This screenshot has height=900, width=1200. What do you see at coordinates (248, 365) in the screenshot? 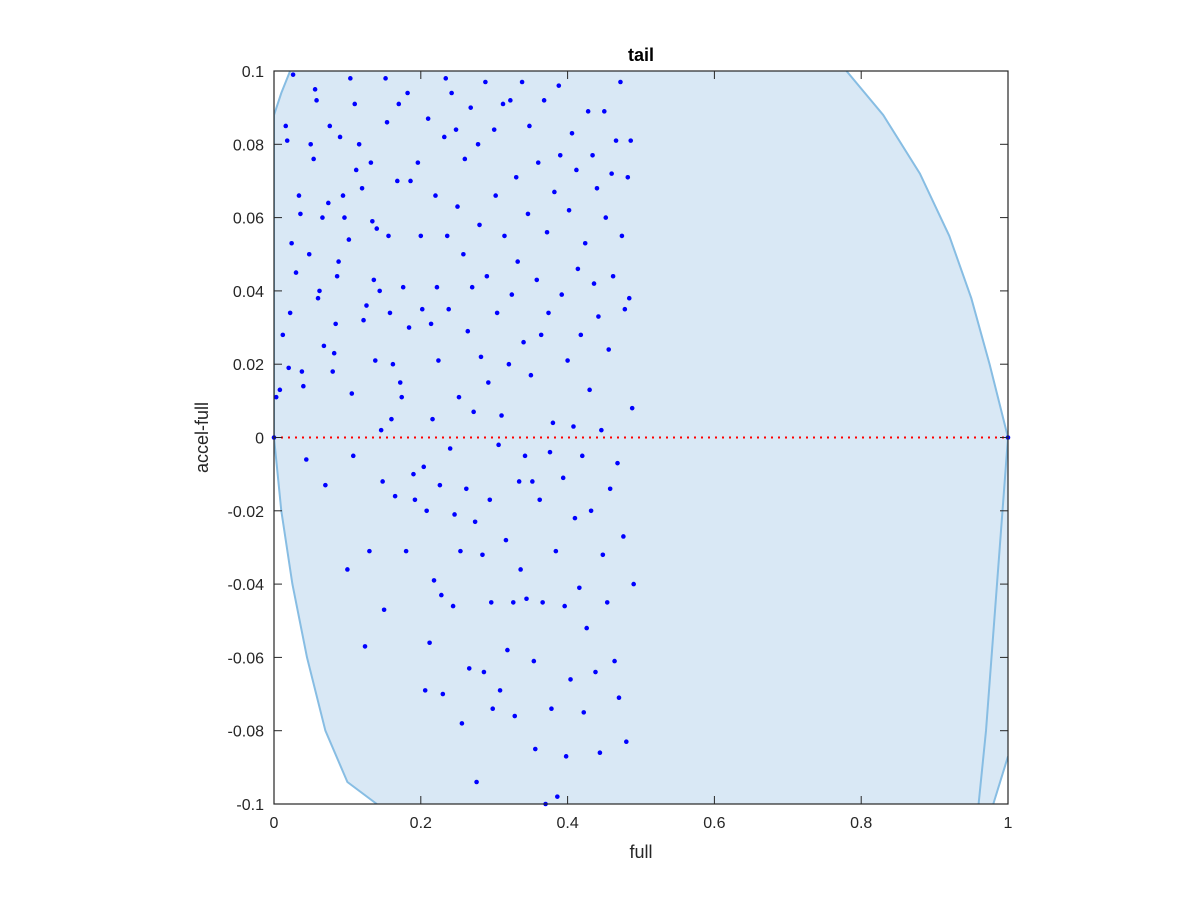
I see `y-tick-label: 0.02` at bounding box center [248, 365].